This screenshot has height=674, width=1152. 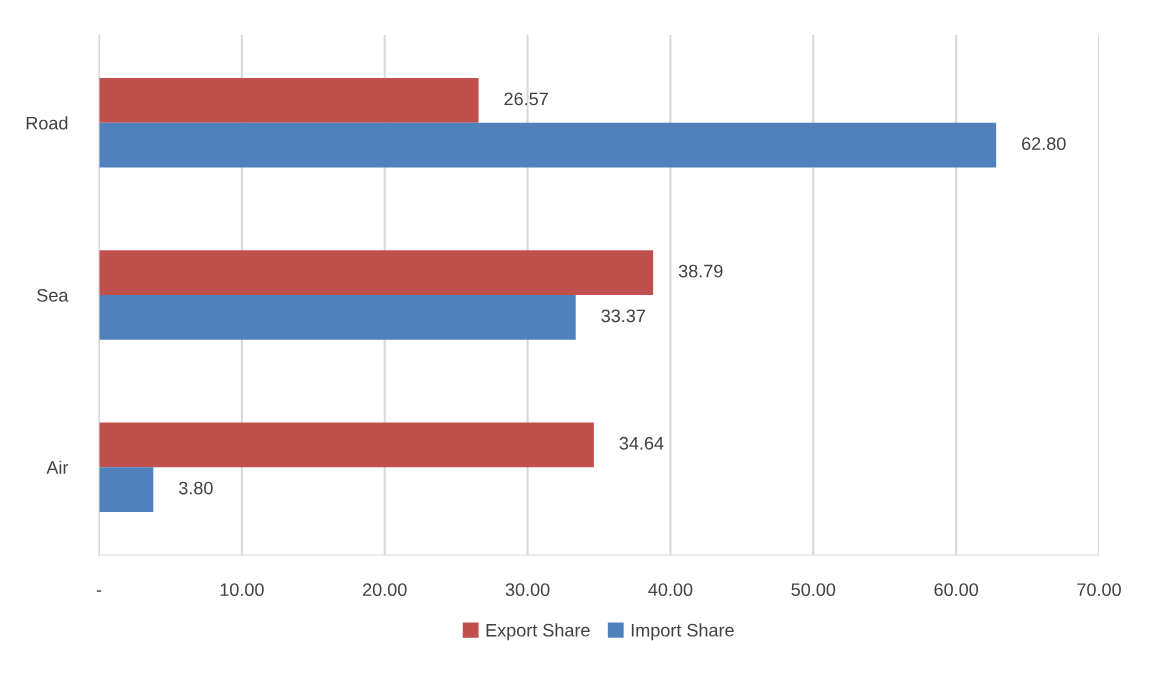 What do you see at coordinates (53, 295) in the screenshot?
I see `y-tick-label: Sea` at bounding box center [53, 295].